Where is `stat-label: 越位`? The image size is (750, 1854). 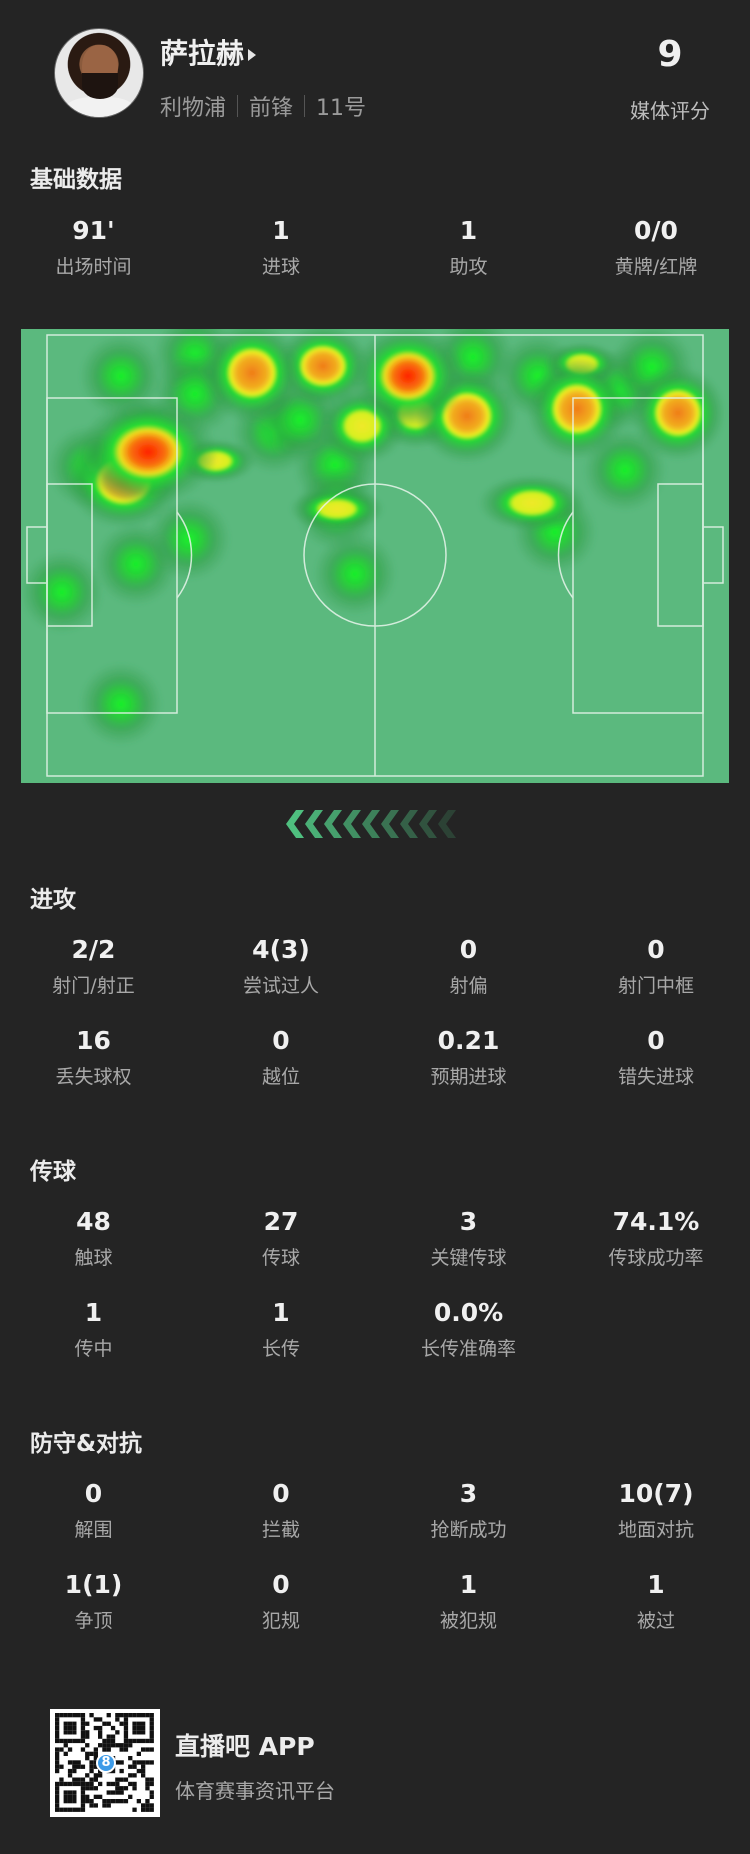 stat-label: 越位 is located at coordinates (280, 1077).